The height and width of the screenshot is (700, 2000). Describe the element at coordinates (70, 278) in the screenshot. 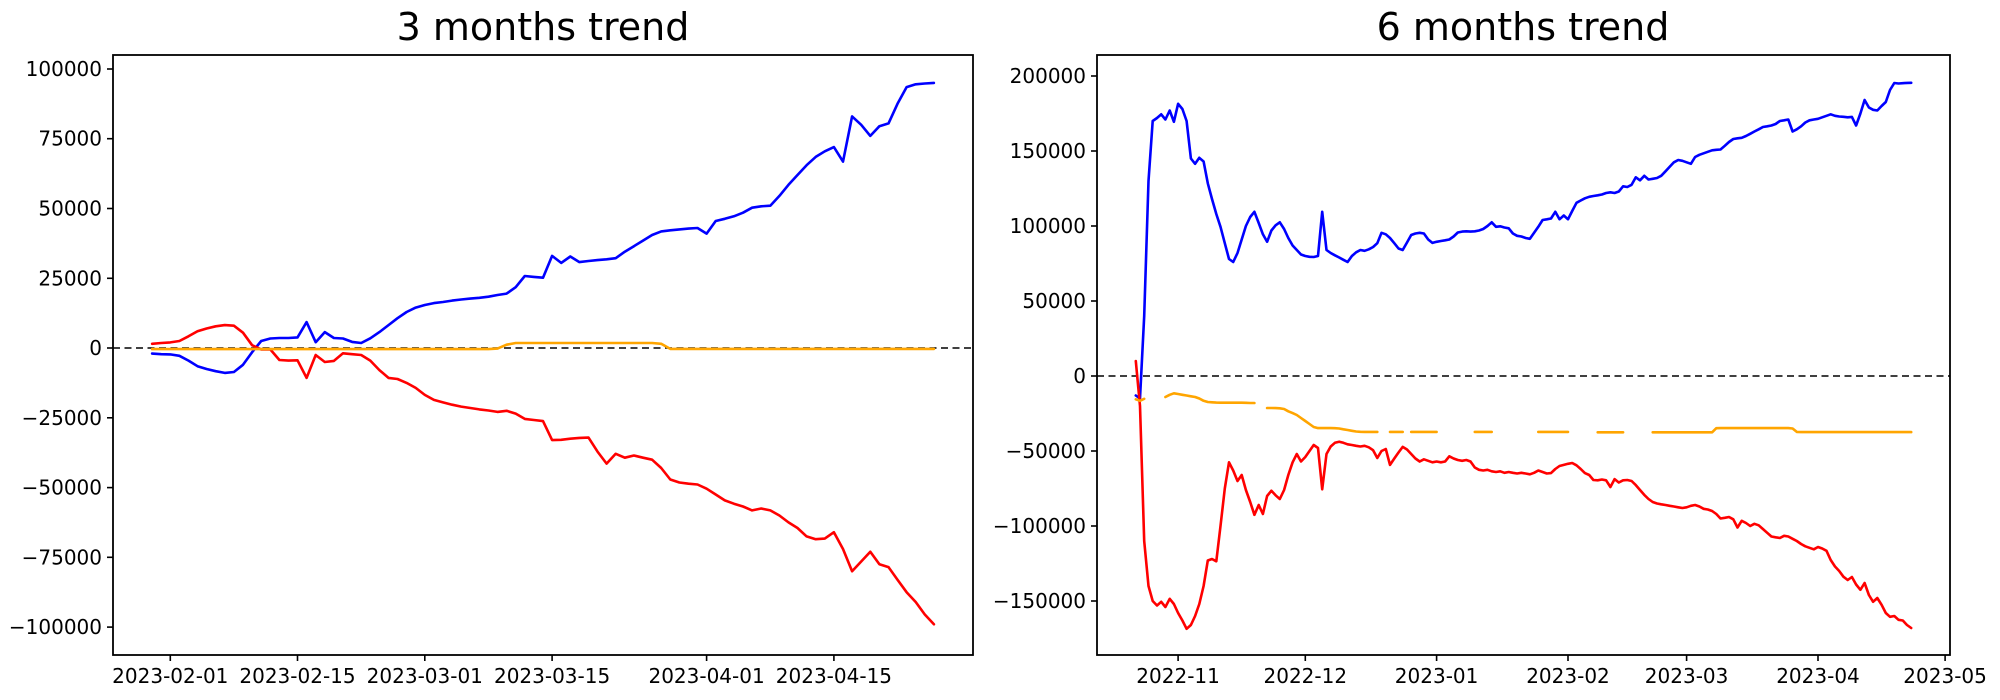

I see `y-tick-label: 25000` at that location.